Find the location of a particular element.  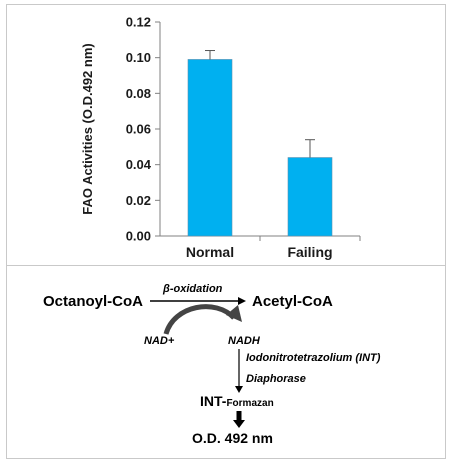

y-tick-label: 0.12 is located at coordinates (138, 22).